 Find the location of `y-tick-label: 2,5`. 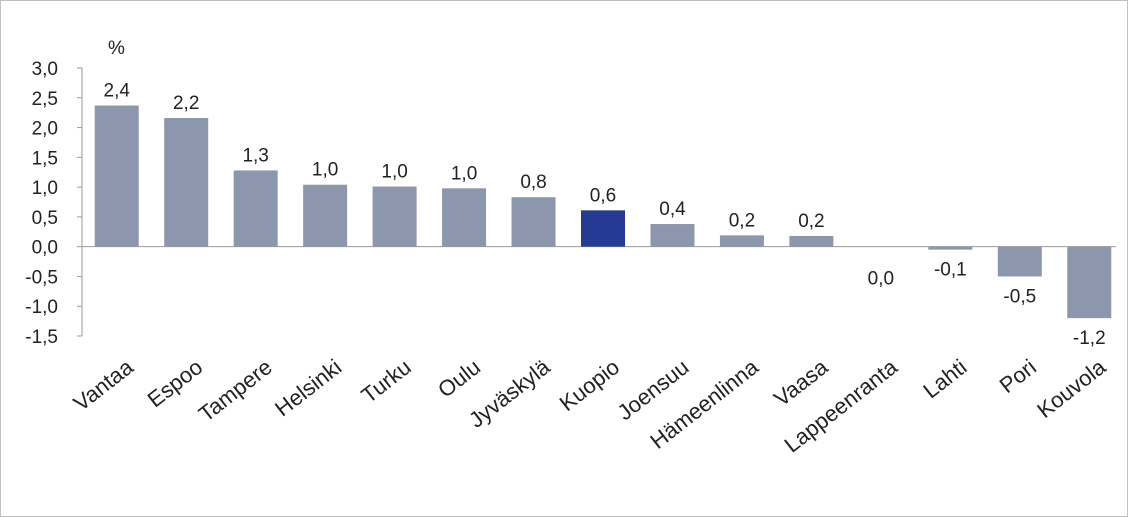

y-tick-label: 2,5 is located at coordinates (45, 99).